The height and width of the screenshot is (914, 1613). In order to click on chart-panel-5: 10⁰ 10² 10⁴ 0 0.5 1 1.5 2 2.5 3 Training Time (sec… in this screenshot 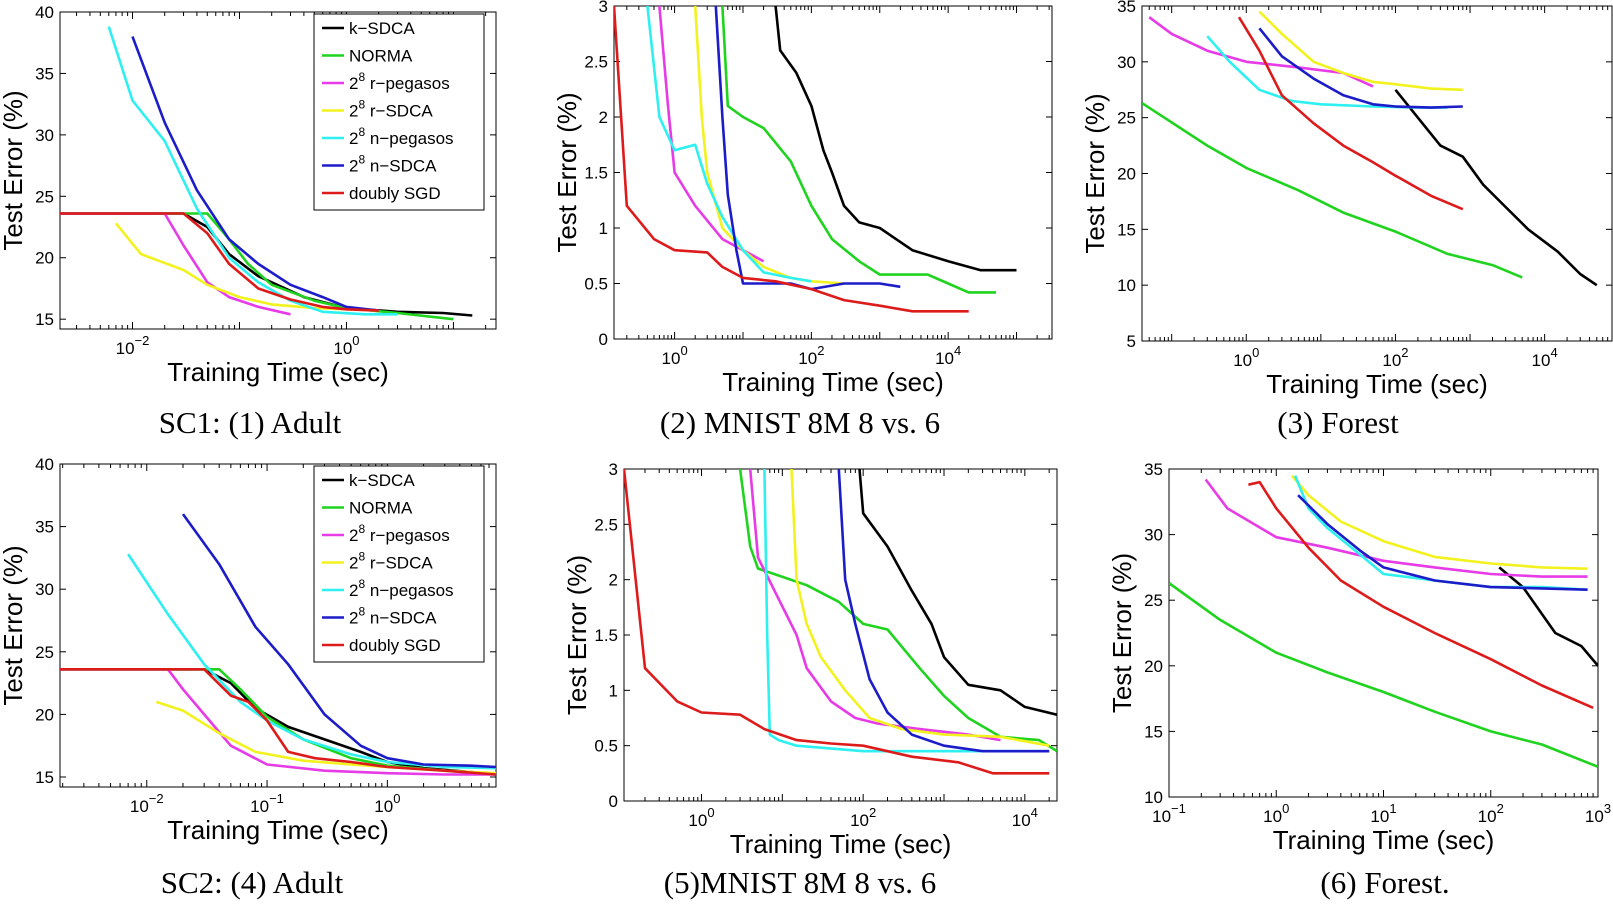, I will do `click(810, 680)`.